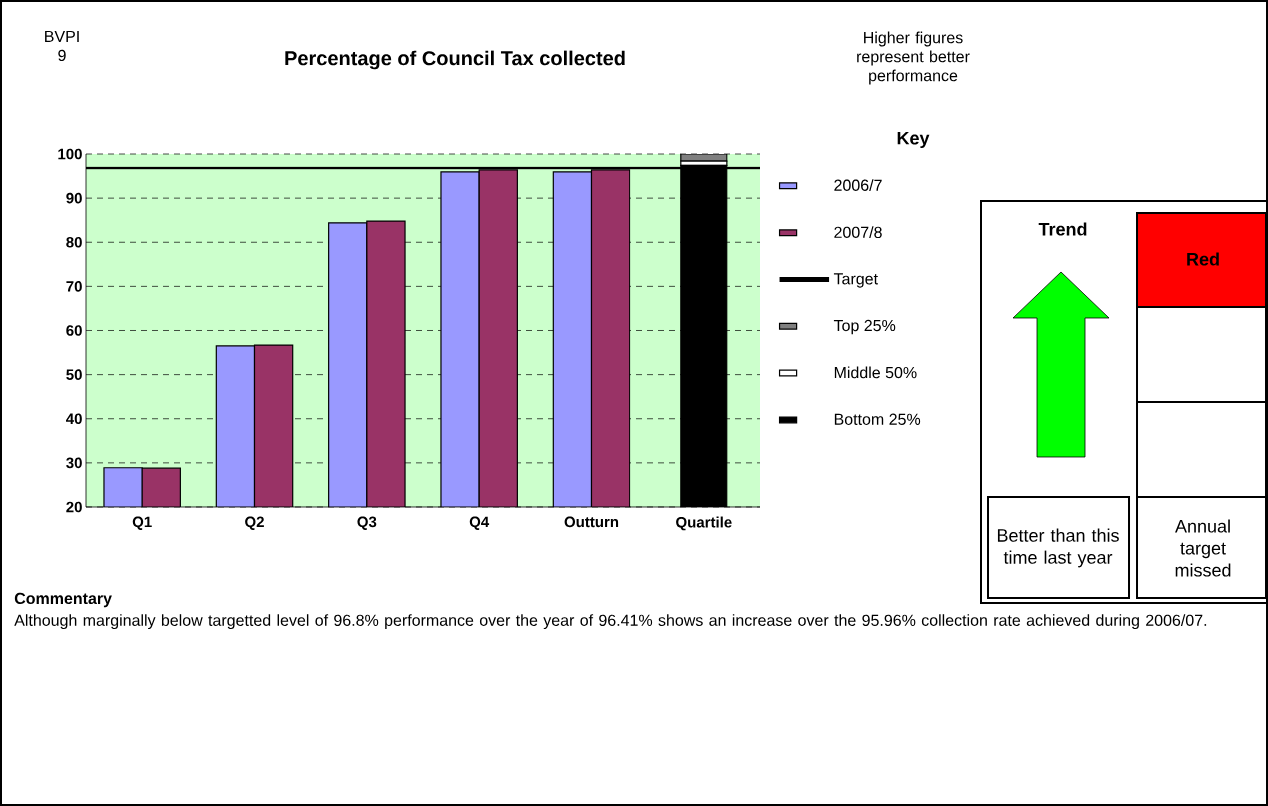 The height and width of the screenshot is (806, 1268). I want to click on text: Trend, so click(1062, 229).